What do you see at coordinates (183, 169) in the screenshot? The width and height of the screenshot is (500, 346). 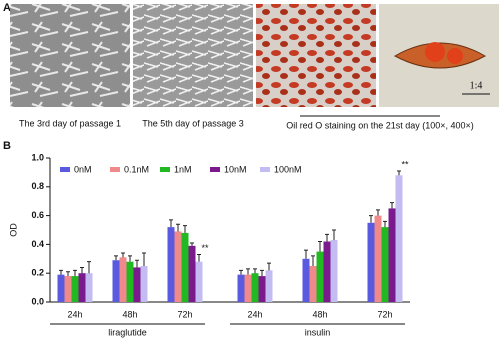 I see `legend-label: 1nM` at bounding box center [183, 169].